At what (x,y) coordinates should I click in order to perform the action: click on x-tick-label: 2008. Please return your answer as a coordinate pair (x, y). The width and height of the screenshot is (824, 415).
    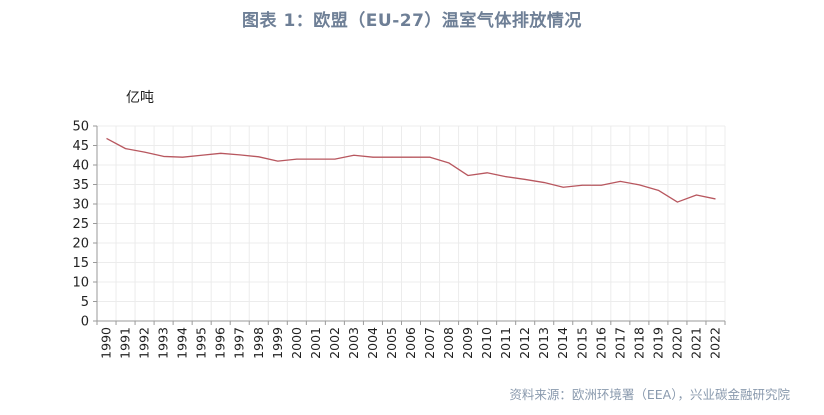
    Looking at the image, I should click on (448, 343).